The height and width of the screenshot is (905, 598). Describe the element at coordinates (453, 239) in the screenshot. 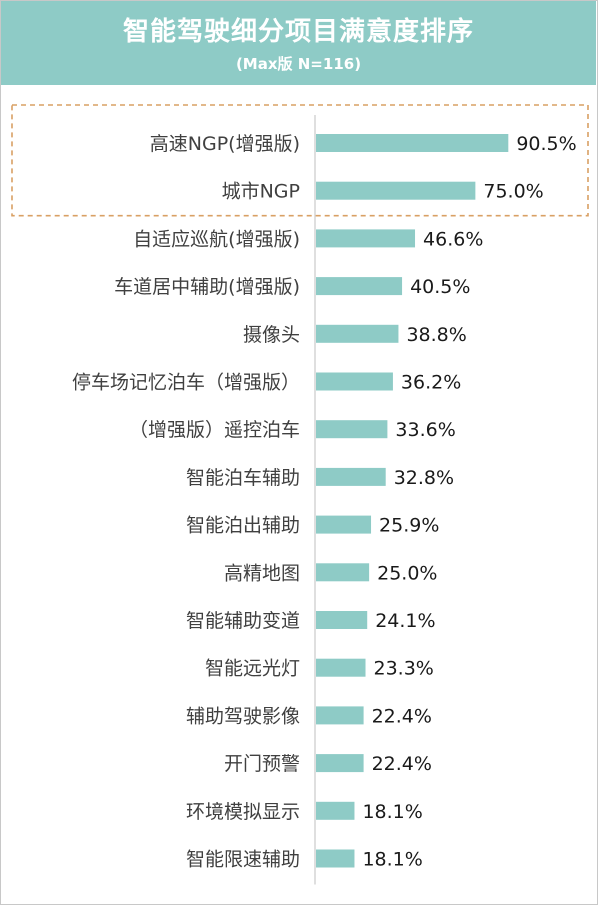

I see `value-label: 46.6%` at that location.